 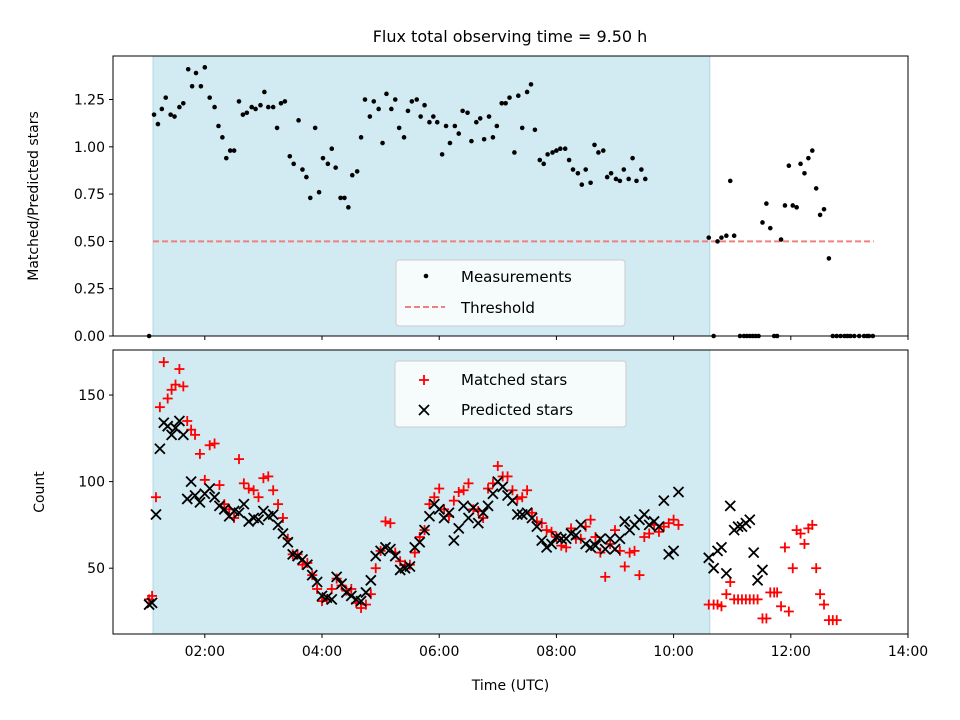 I want to click on legend-matched-label: Matched stars, so click(x=514, y=380).